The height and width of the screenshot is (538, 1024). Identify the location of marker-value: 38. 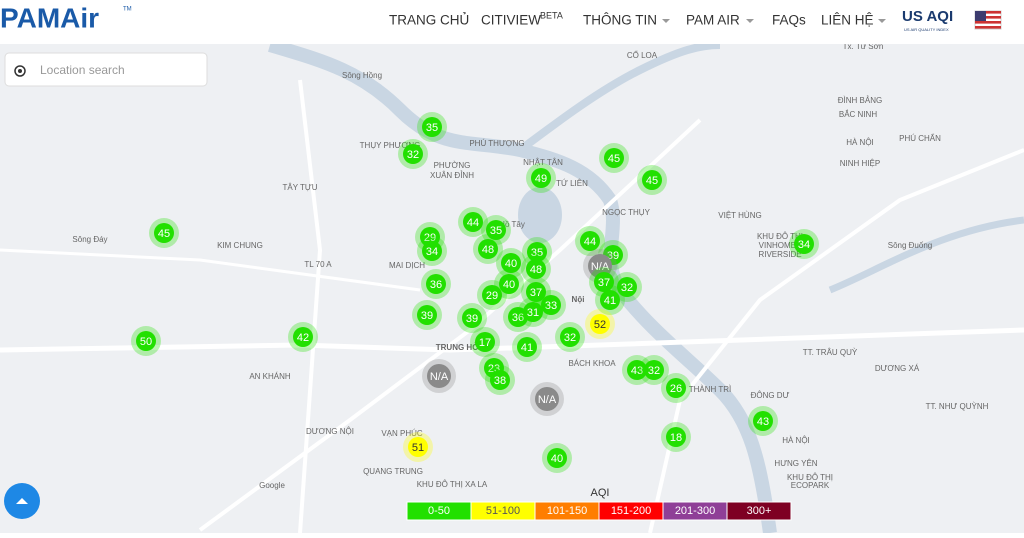
(500, 381).